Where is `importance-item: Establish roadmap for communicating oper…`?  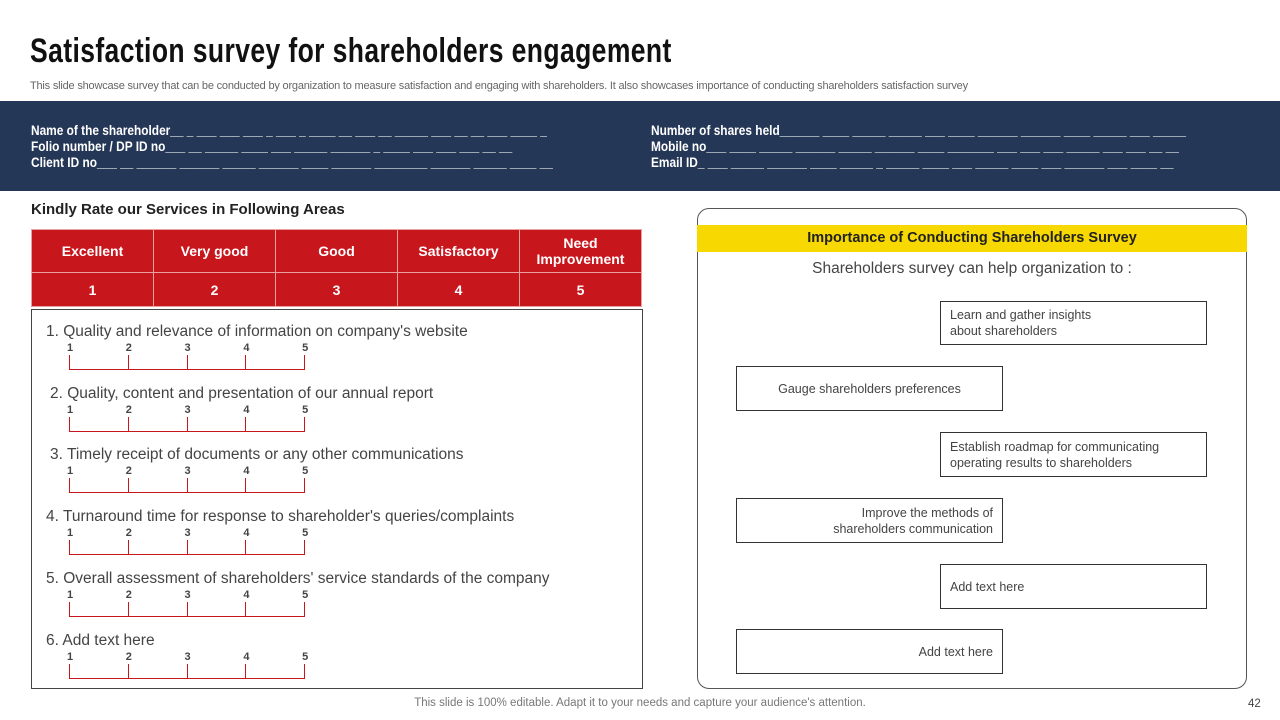
importance-item: Establish roadmap for communicating oper… is located at coordinates (1073, 454).